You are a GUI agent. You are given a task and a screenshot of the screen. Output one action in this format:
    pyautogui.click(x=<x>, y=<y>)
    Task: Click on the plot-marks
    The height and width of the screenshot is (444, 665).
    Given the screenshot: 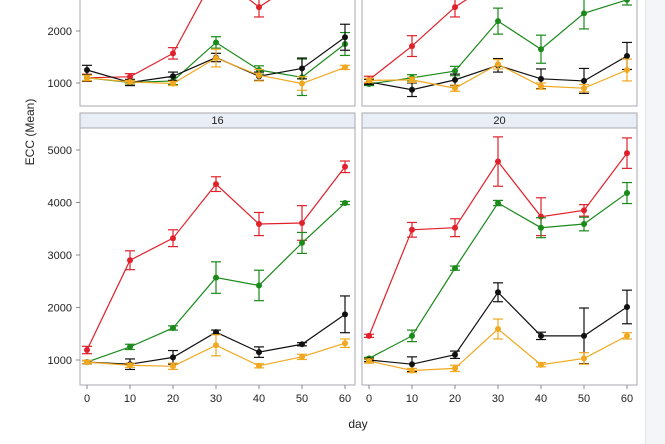 What is the action you would take?
    pyautogui.click(x=216, y=48)
    